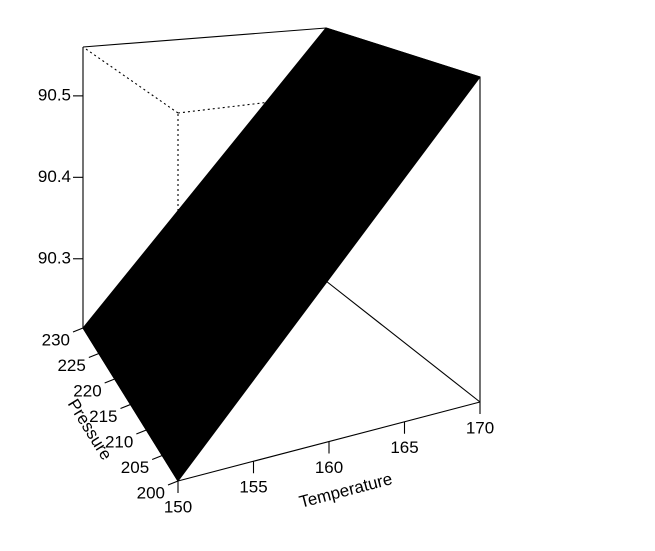 The height and width of the screenshot is (551, 655). I want to click on x-axis-title: Temperature, so click(345, 490).